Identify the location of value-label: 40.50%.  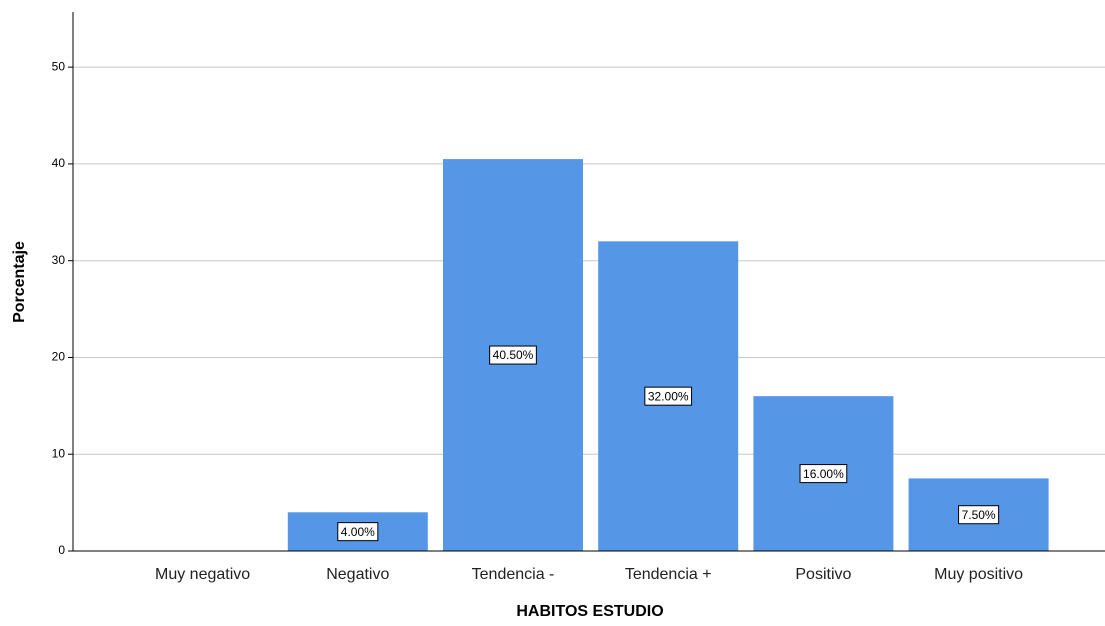
(513, 355).